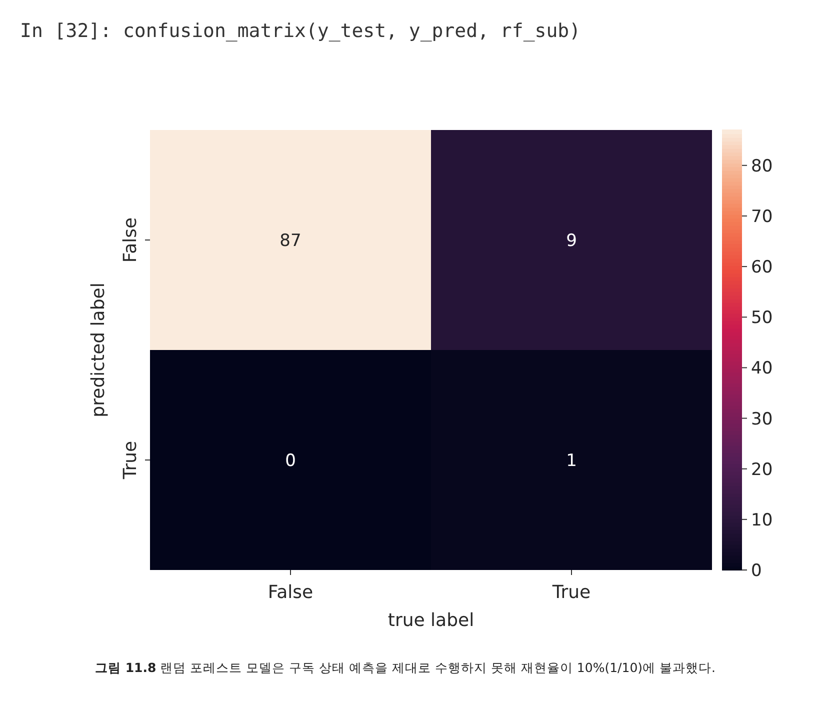 The height and width of the screenshot is (704, 837). I want to click on color-bar-label: 50, so click(762, 318).